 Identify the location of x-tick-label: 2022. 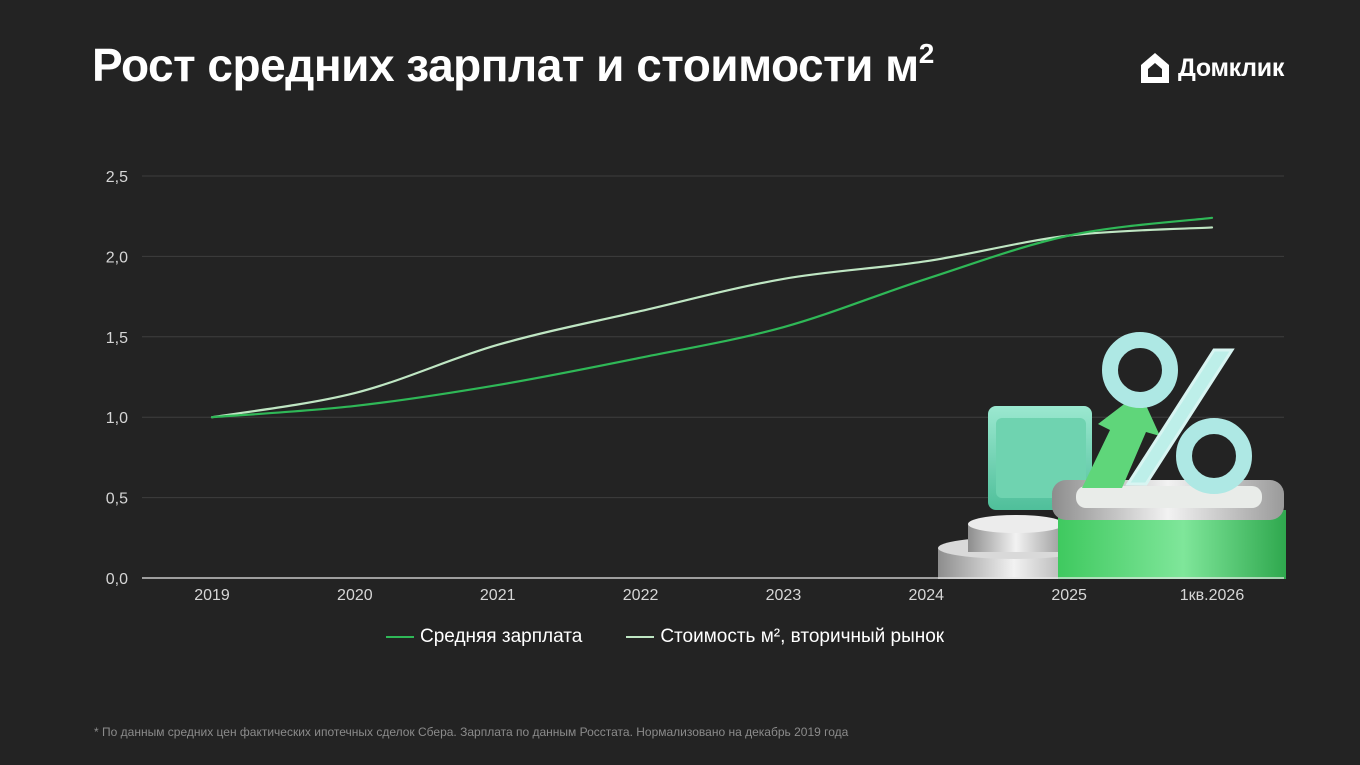
(641, 595).